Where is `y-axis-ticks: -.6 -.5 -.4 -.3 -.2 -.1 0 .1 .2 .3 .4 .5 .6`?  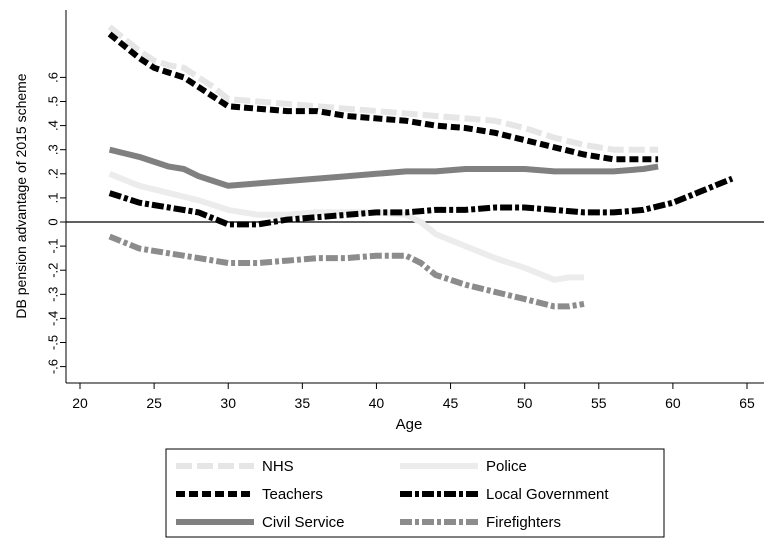
y-axis-ticks: -.6 -.5 -.4 -.3 -.2 -.1 0 .1 .2 .3 .4 .5 .6 is located at coordinates (55, 223).